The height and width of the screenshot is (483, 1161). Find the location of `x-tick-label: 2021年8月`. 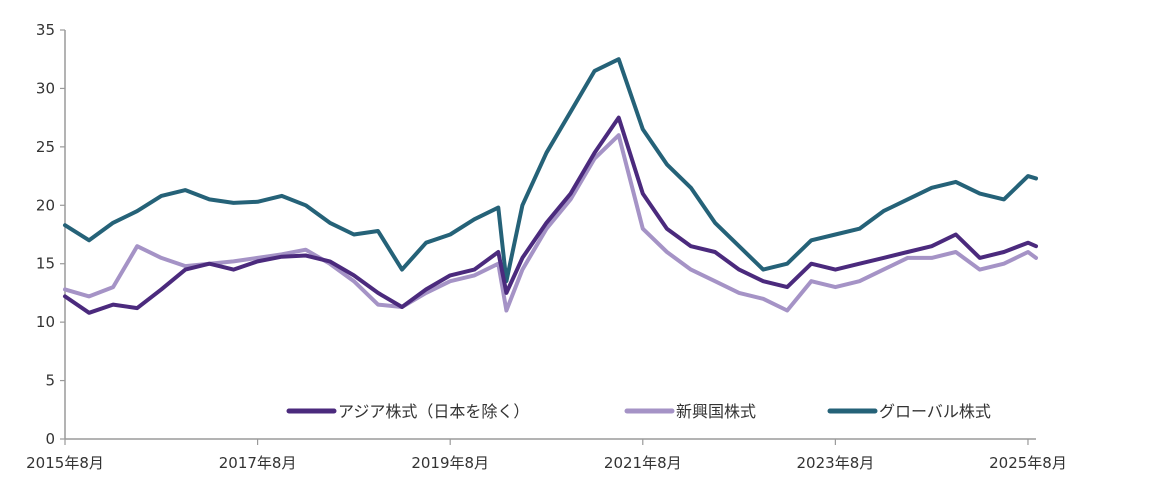

x-tick-label: 2021年8月 is located at coordinates (643, 463).